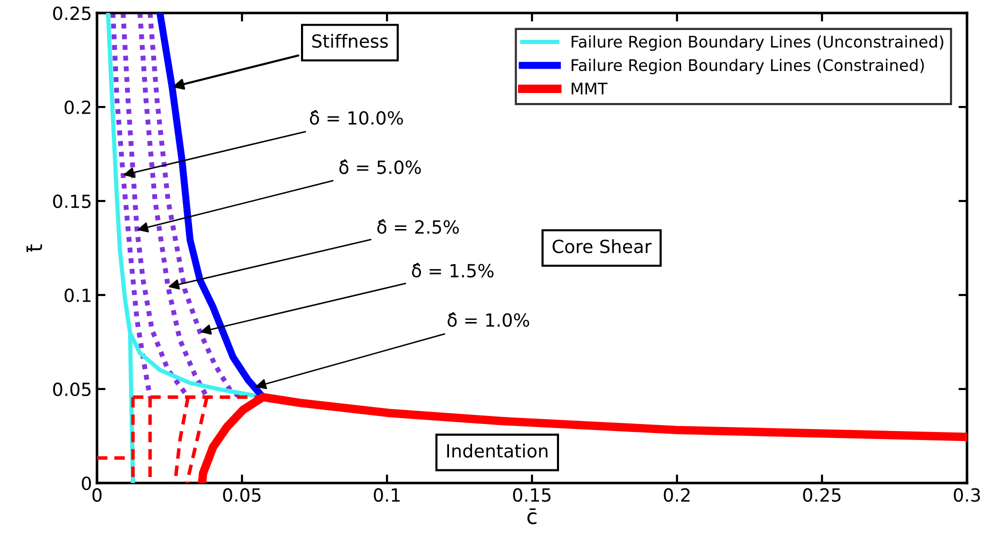  What do you see at coordinates (967, 495) in the screenshot?
I see `x-tick-label: 0.3` at bounding box center [967, 495].